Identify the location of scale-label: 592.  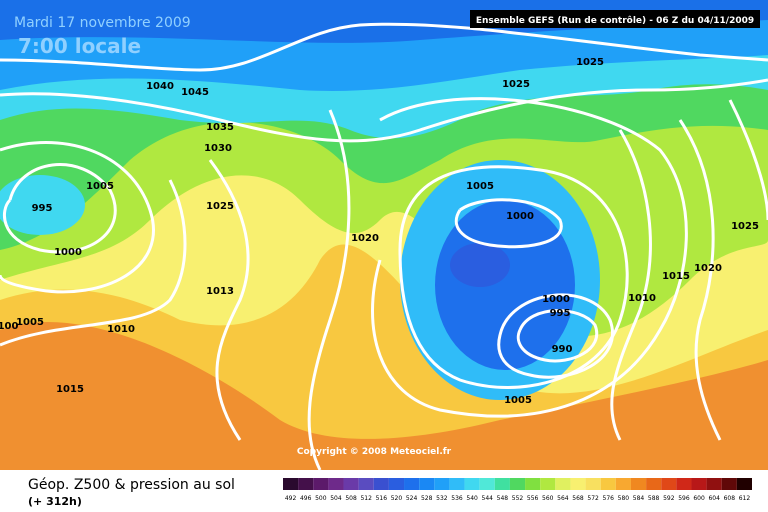
(669, 498).